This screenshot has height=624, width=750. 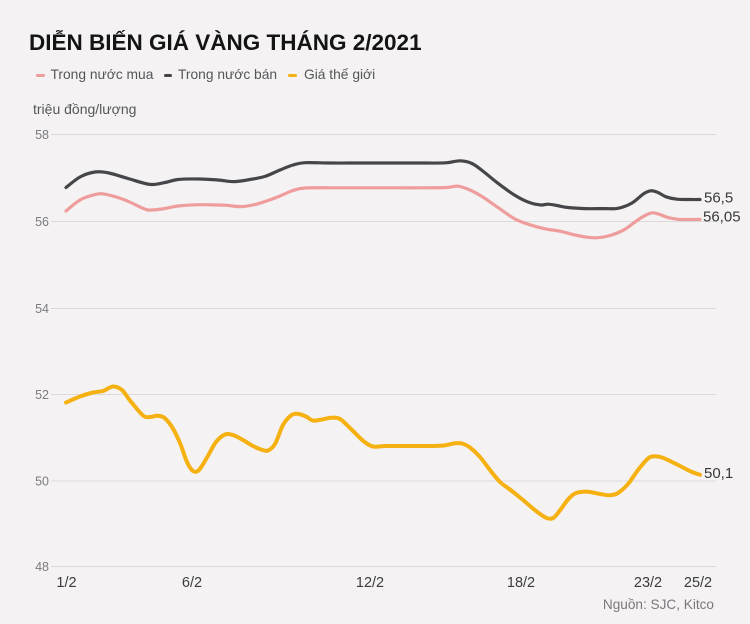 I want to click on svg-text: 1/2, so click(x=66, y=583).